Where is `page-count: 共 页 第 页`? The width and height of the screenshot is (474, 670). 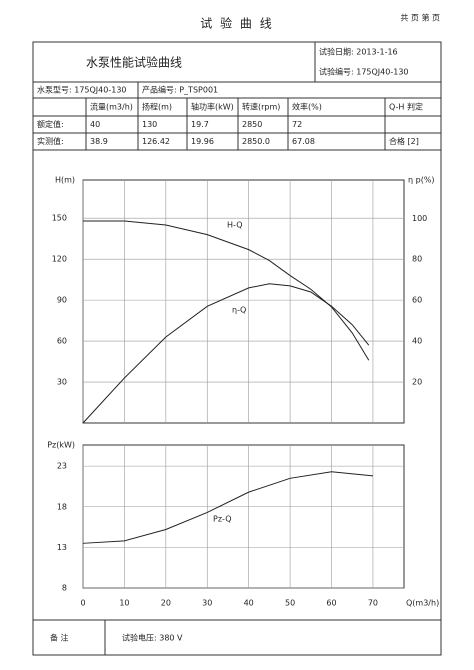 page-count: 共 页 第 页 is located at coordinates (420, 18).